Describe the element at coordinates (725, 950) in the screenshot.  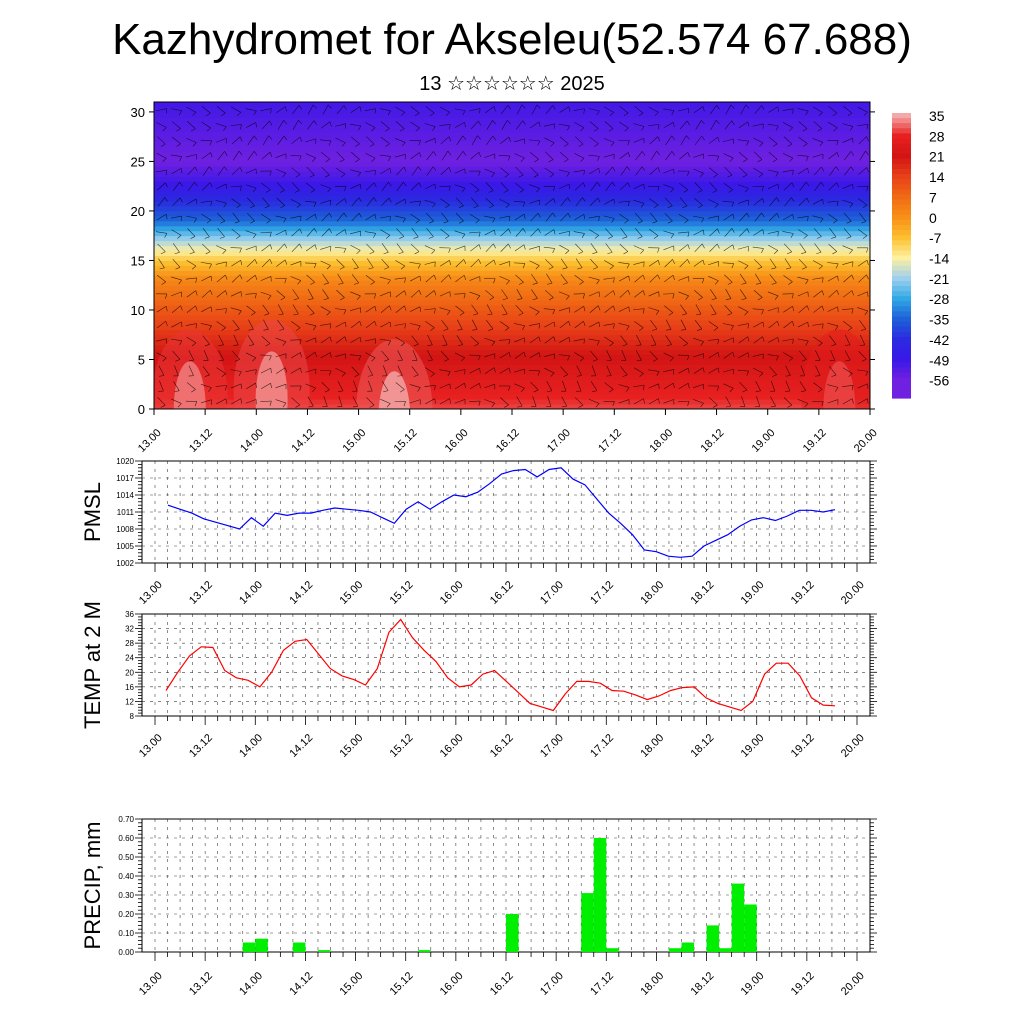
I see `precip-bar` at that location.